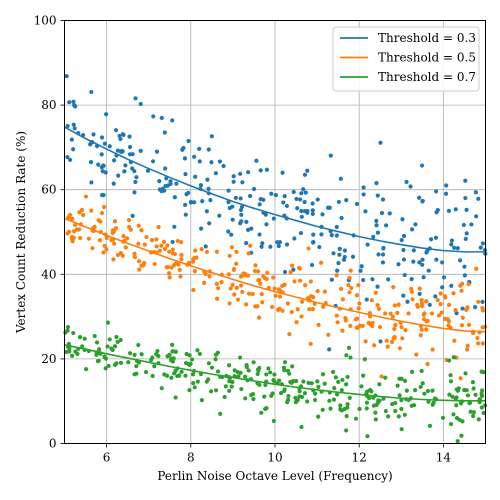  Describe the element at coordinates (191, 458) in the screenshot. I see `x-tick-label: 8` at that location.